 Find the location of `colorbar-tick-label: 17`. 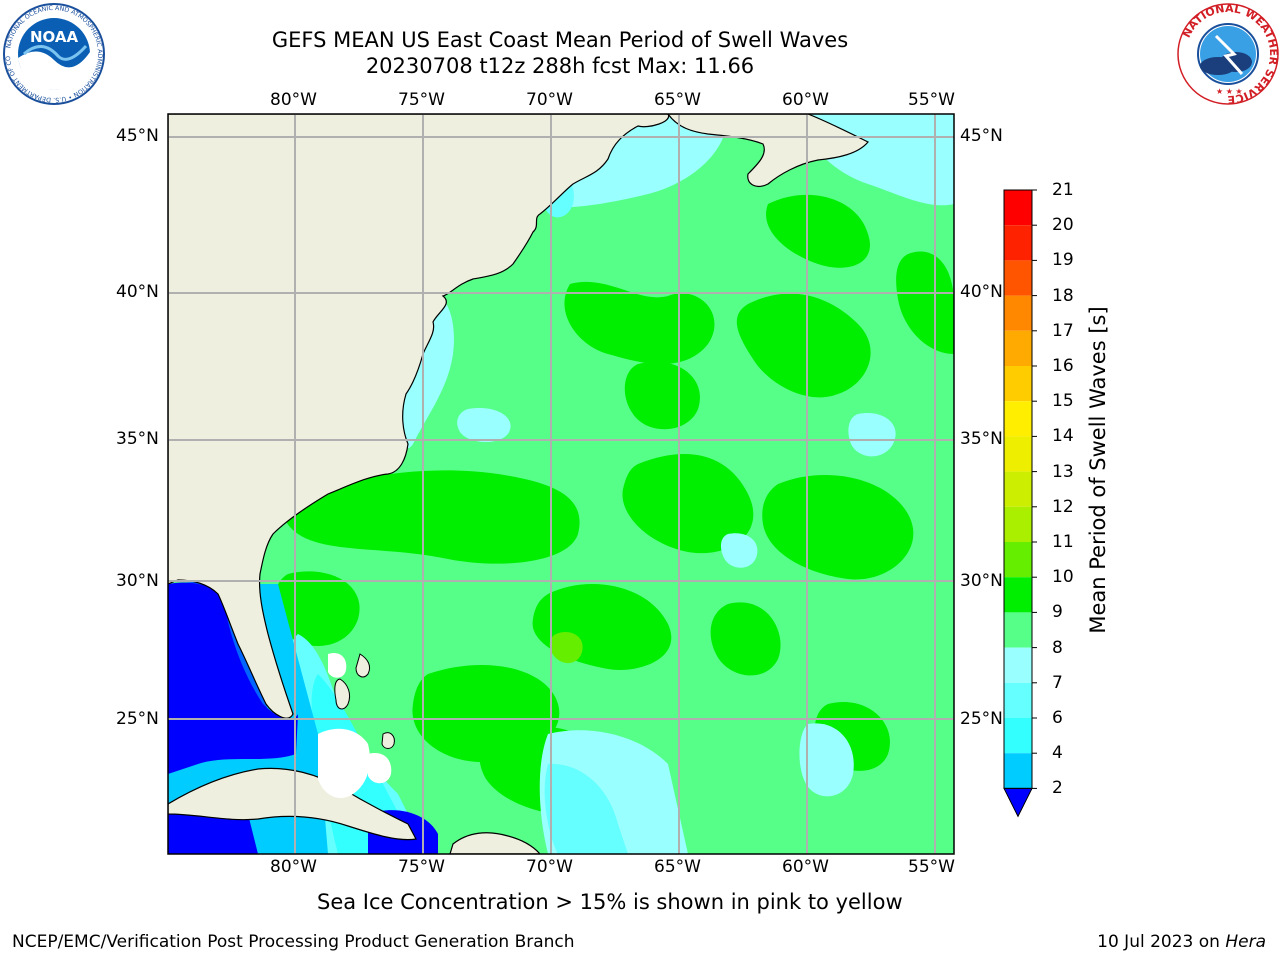

colorbar-tick-label: 17 is located at coordinates (1063, 330).